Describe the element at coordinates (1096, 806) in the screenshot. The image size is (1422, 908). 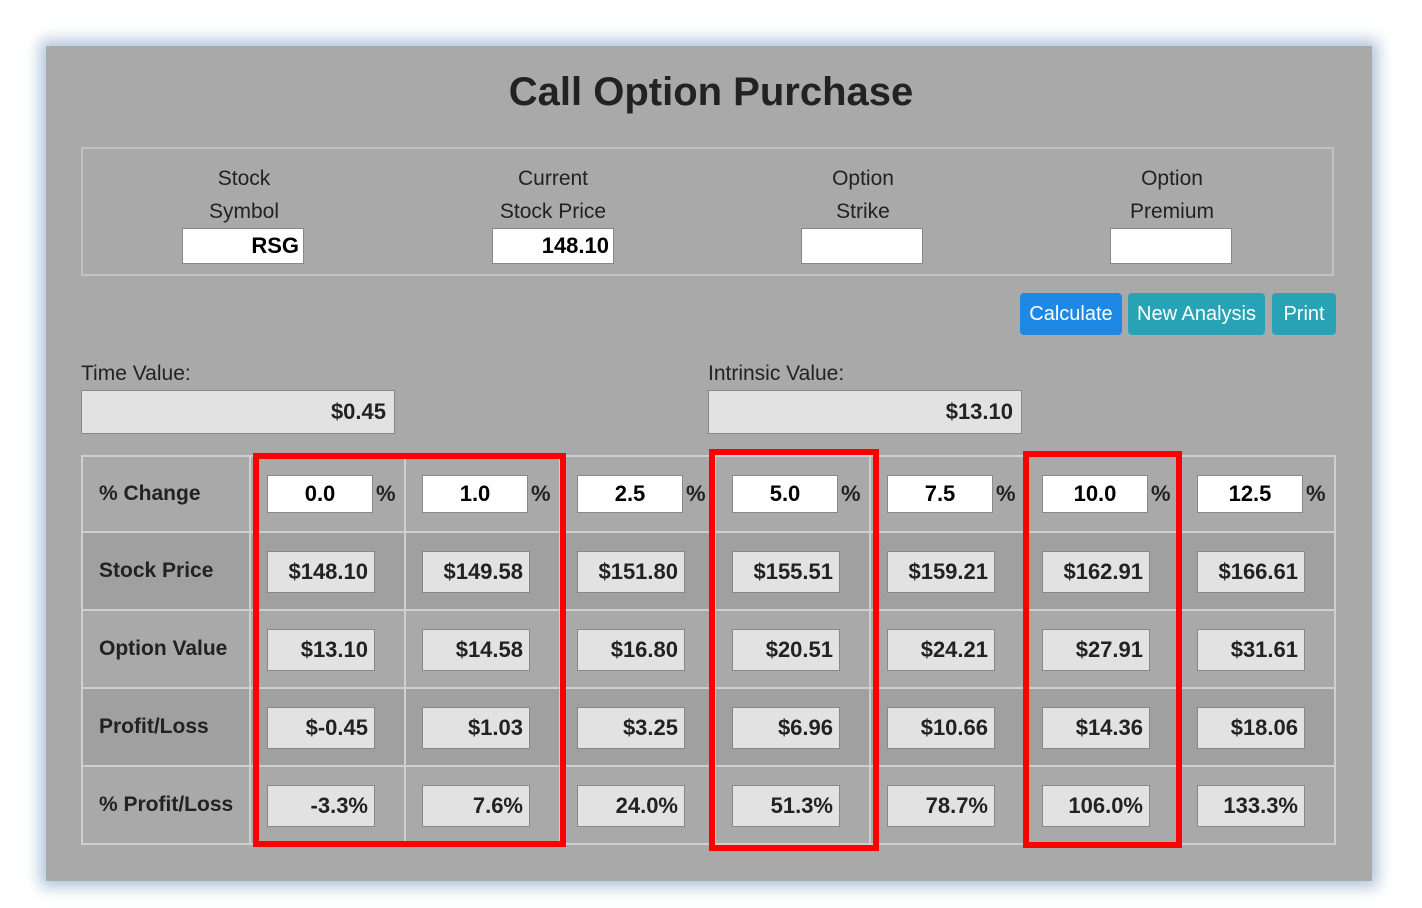
I see `pct-profit-loss-value: 106.0%` at that location.